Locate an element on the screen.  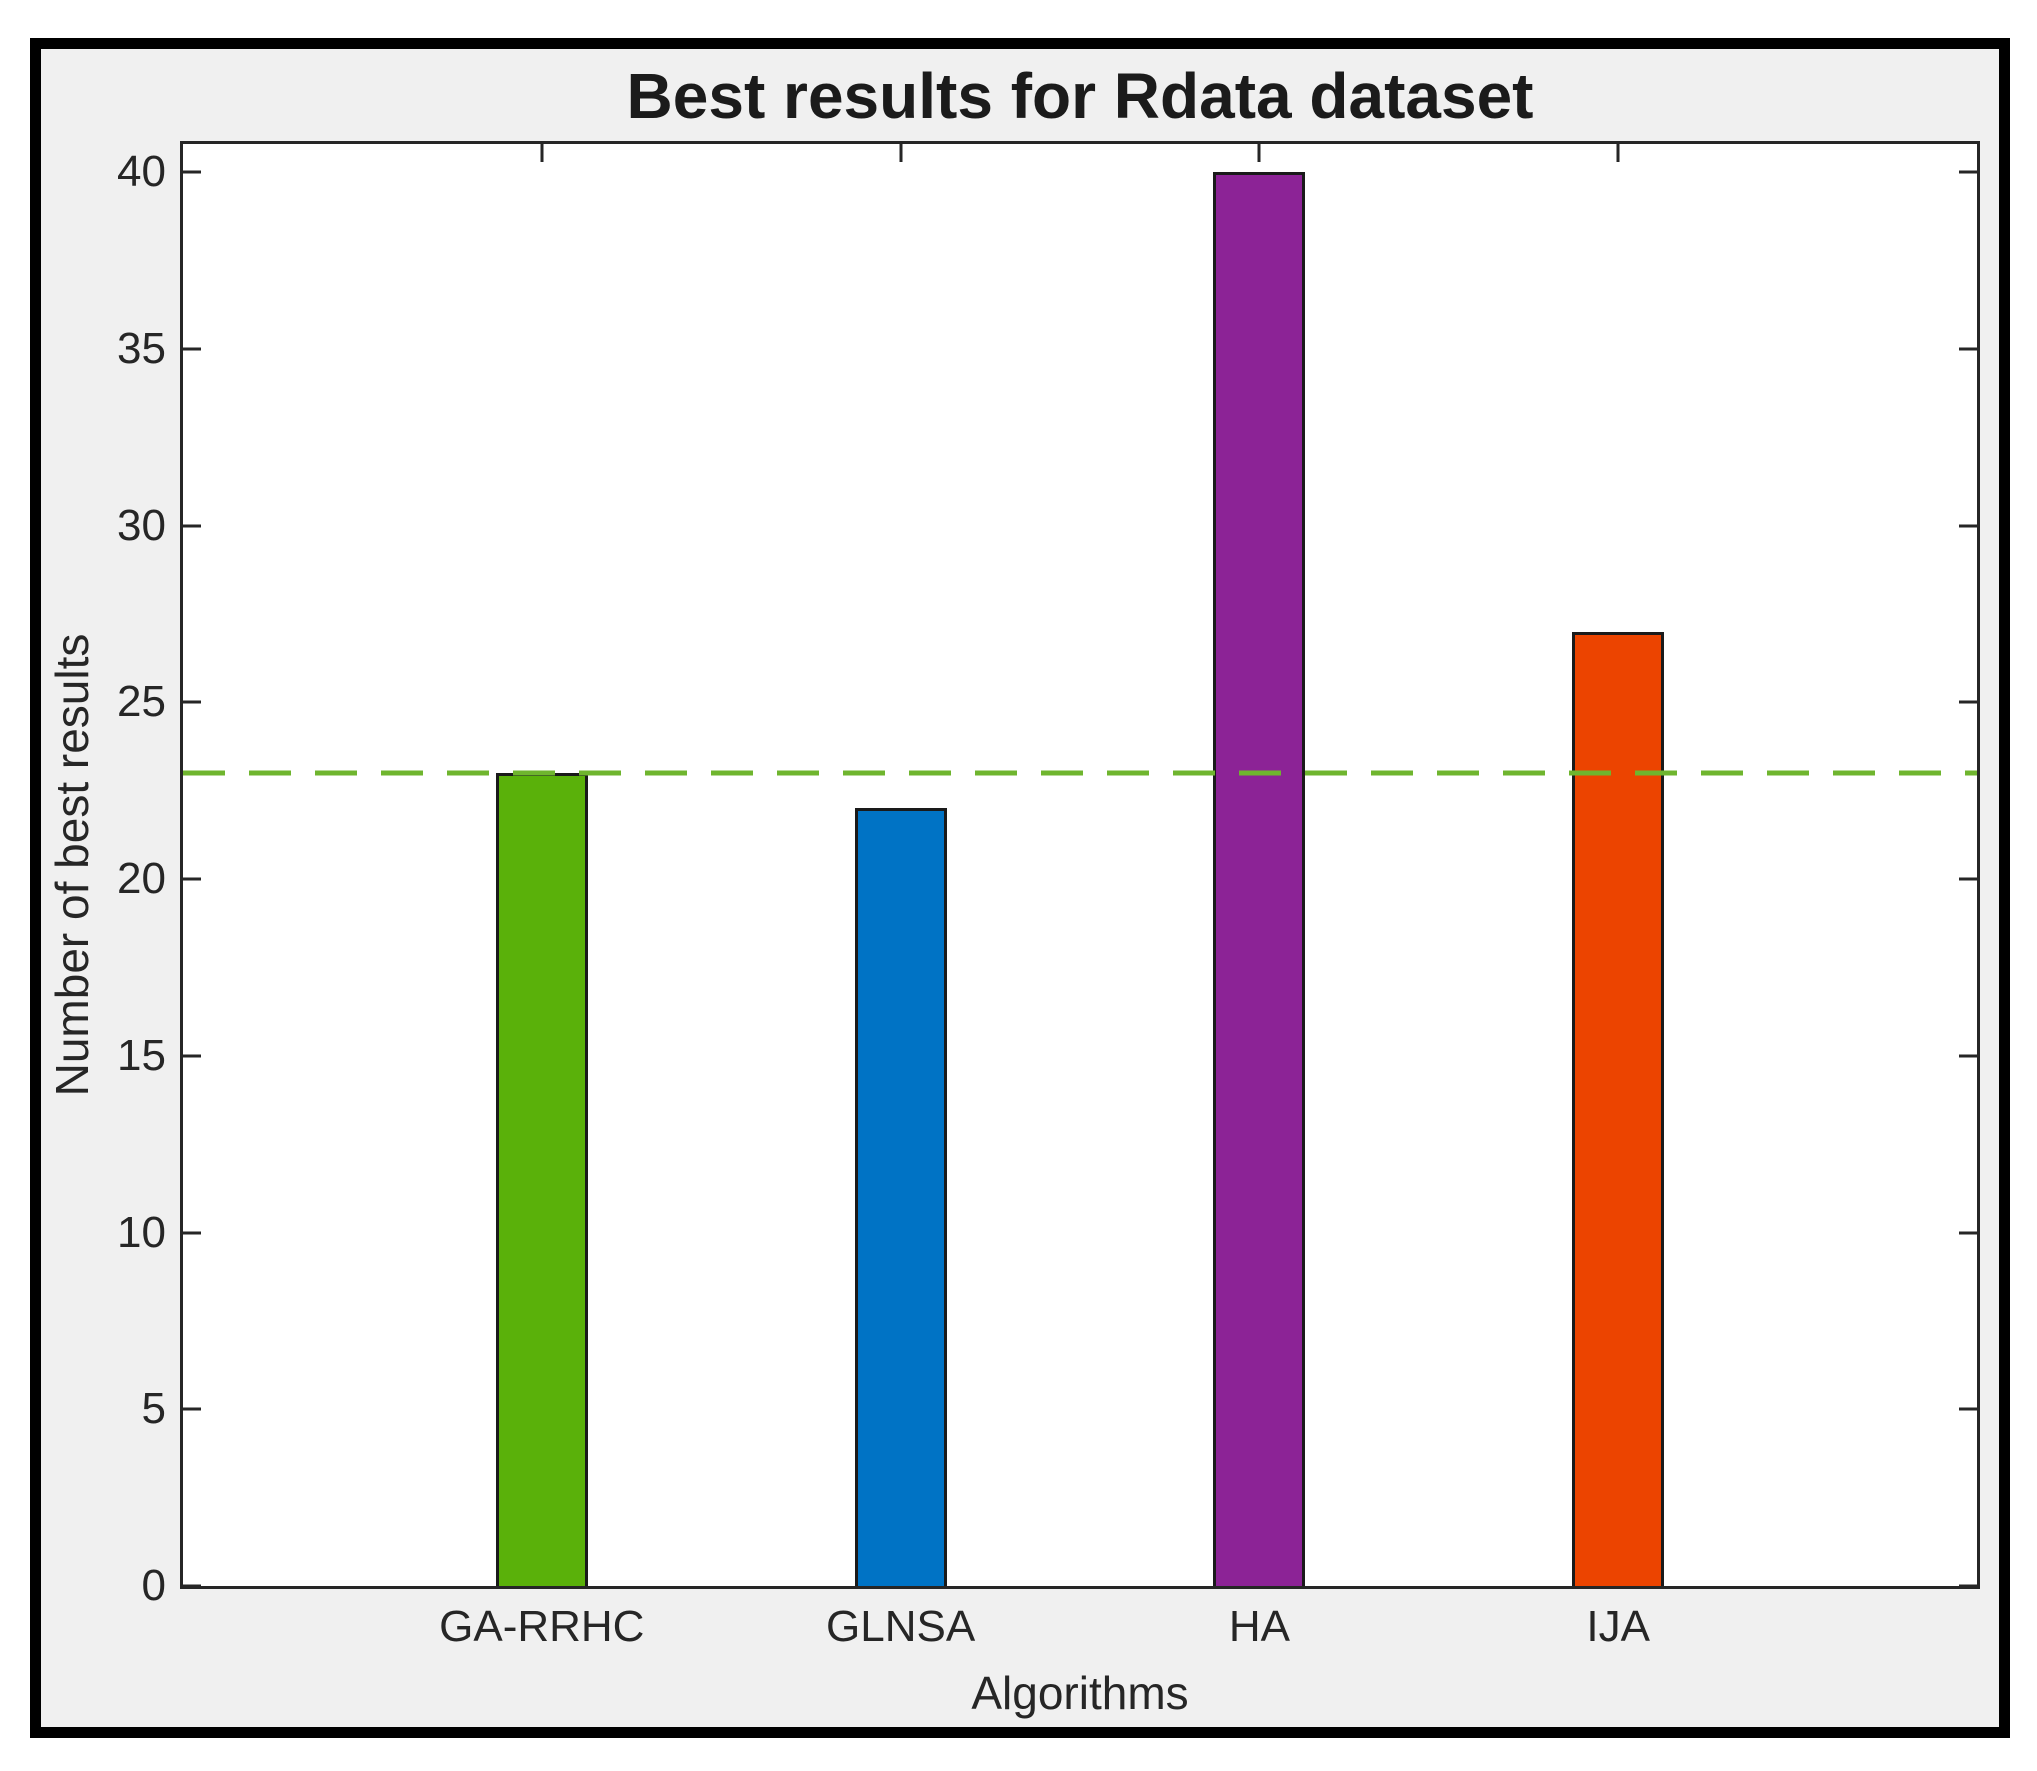
y-tick-label: 40 is located at coordinates (141, 172).